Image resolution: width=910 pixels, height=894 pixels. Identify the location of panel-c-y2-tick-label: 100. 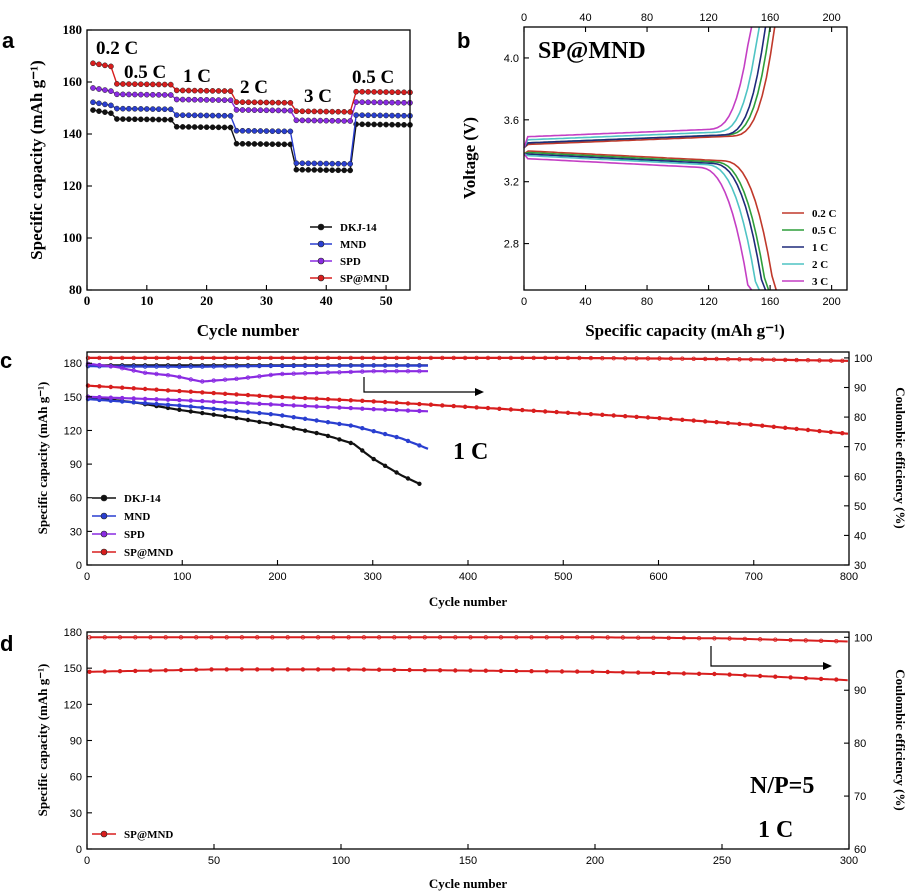
(863, 359).